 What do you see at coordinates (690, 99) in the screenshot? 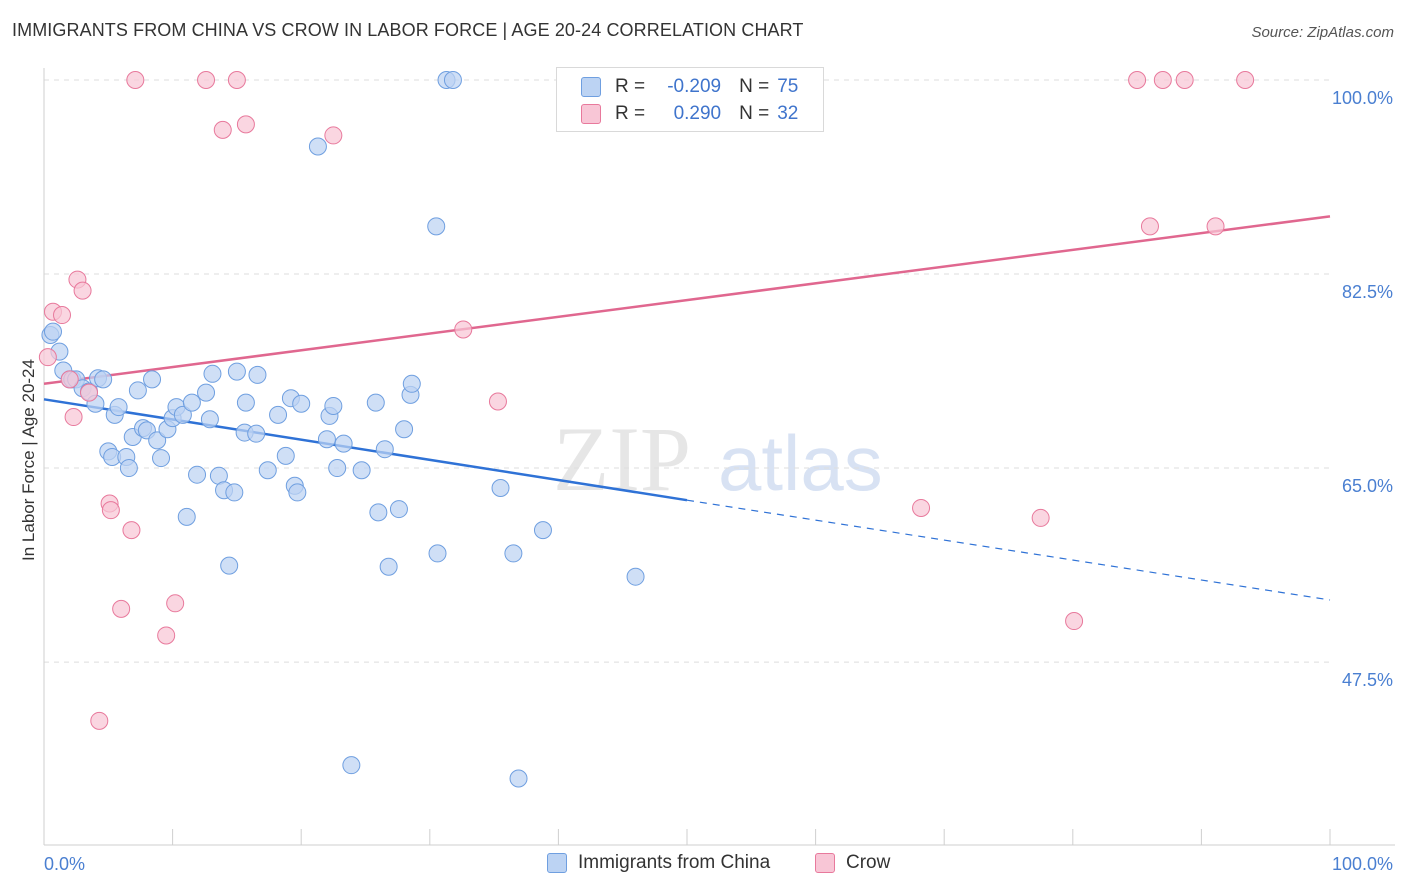
I see `correlation-legend: R = -0.209 N = 75 R = 0.290 N = 32` at bounding box center [690, 99].